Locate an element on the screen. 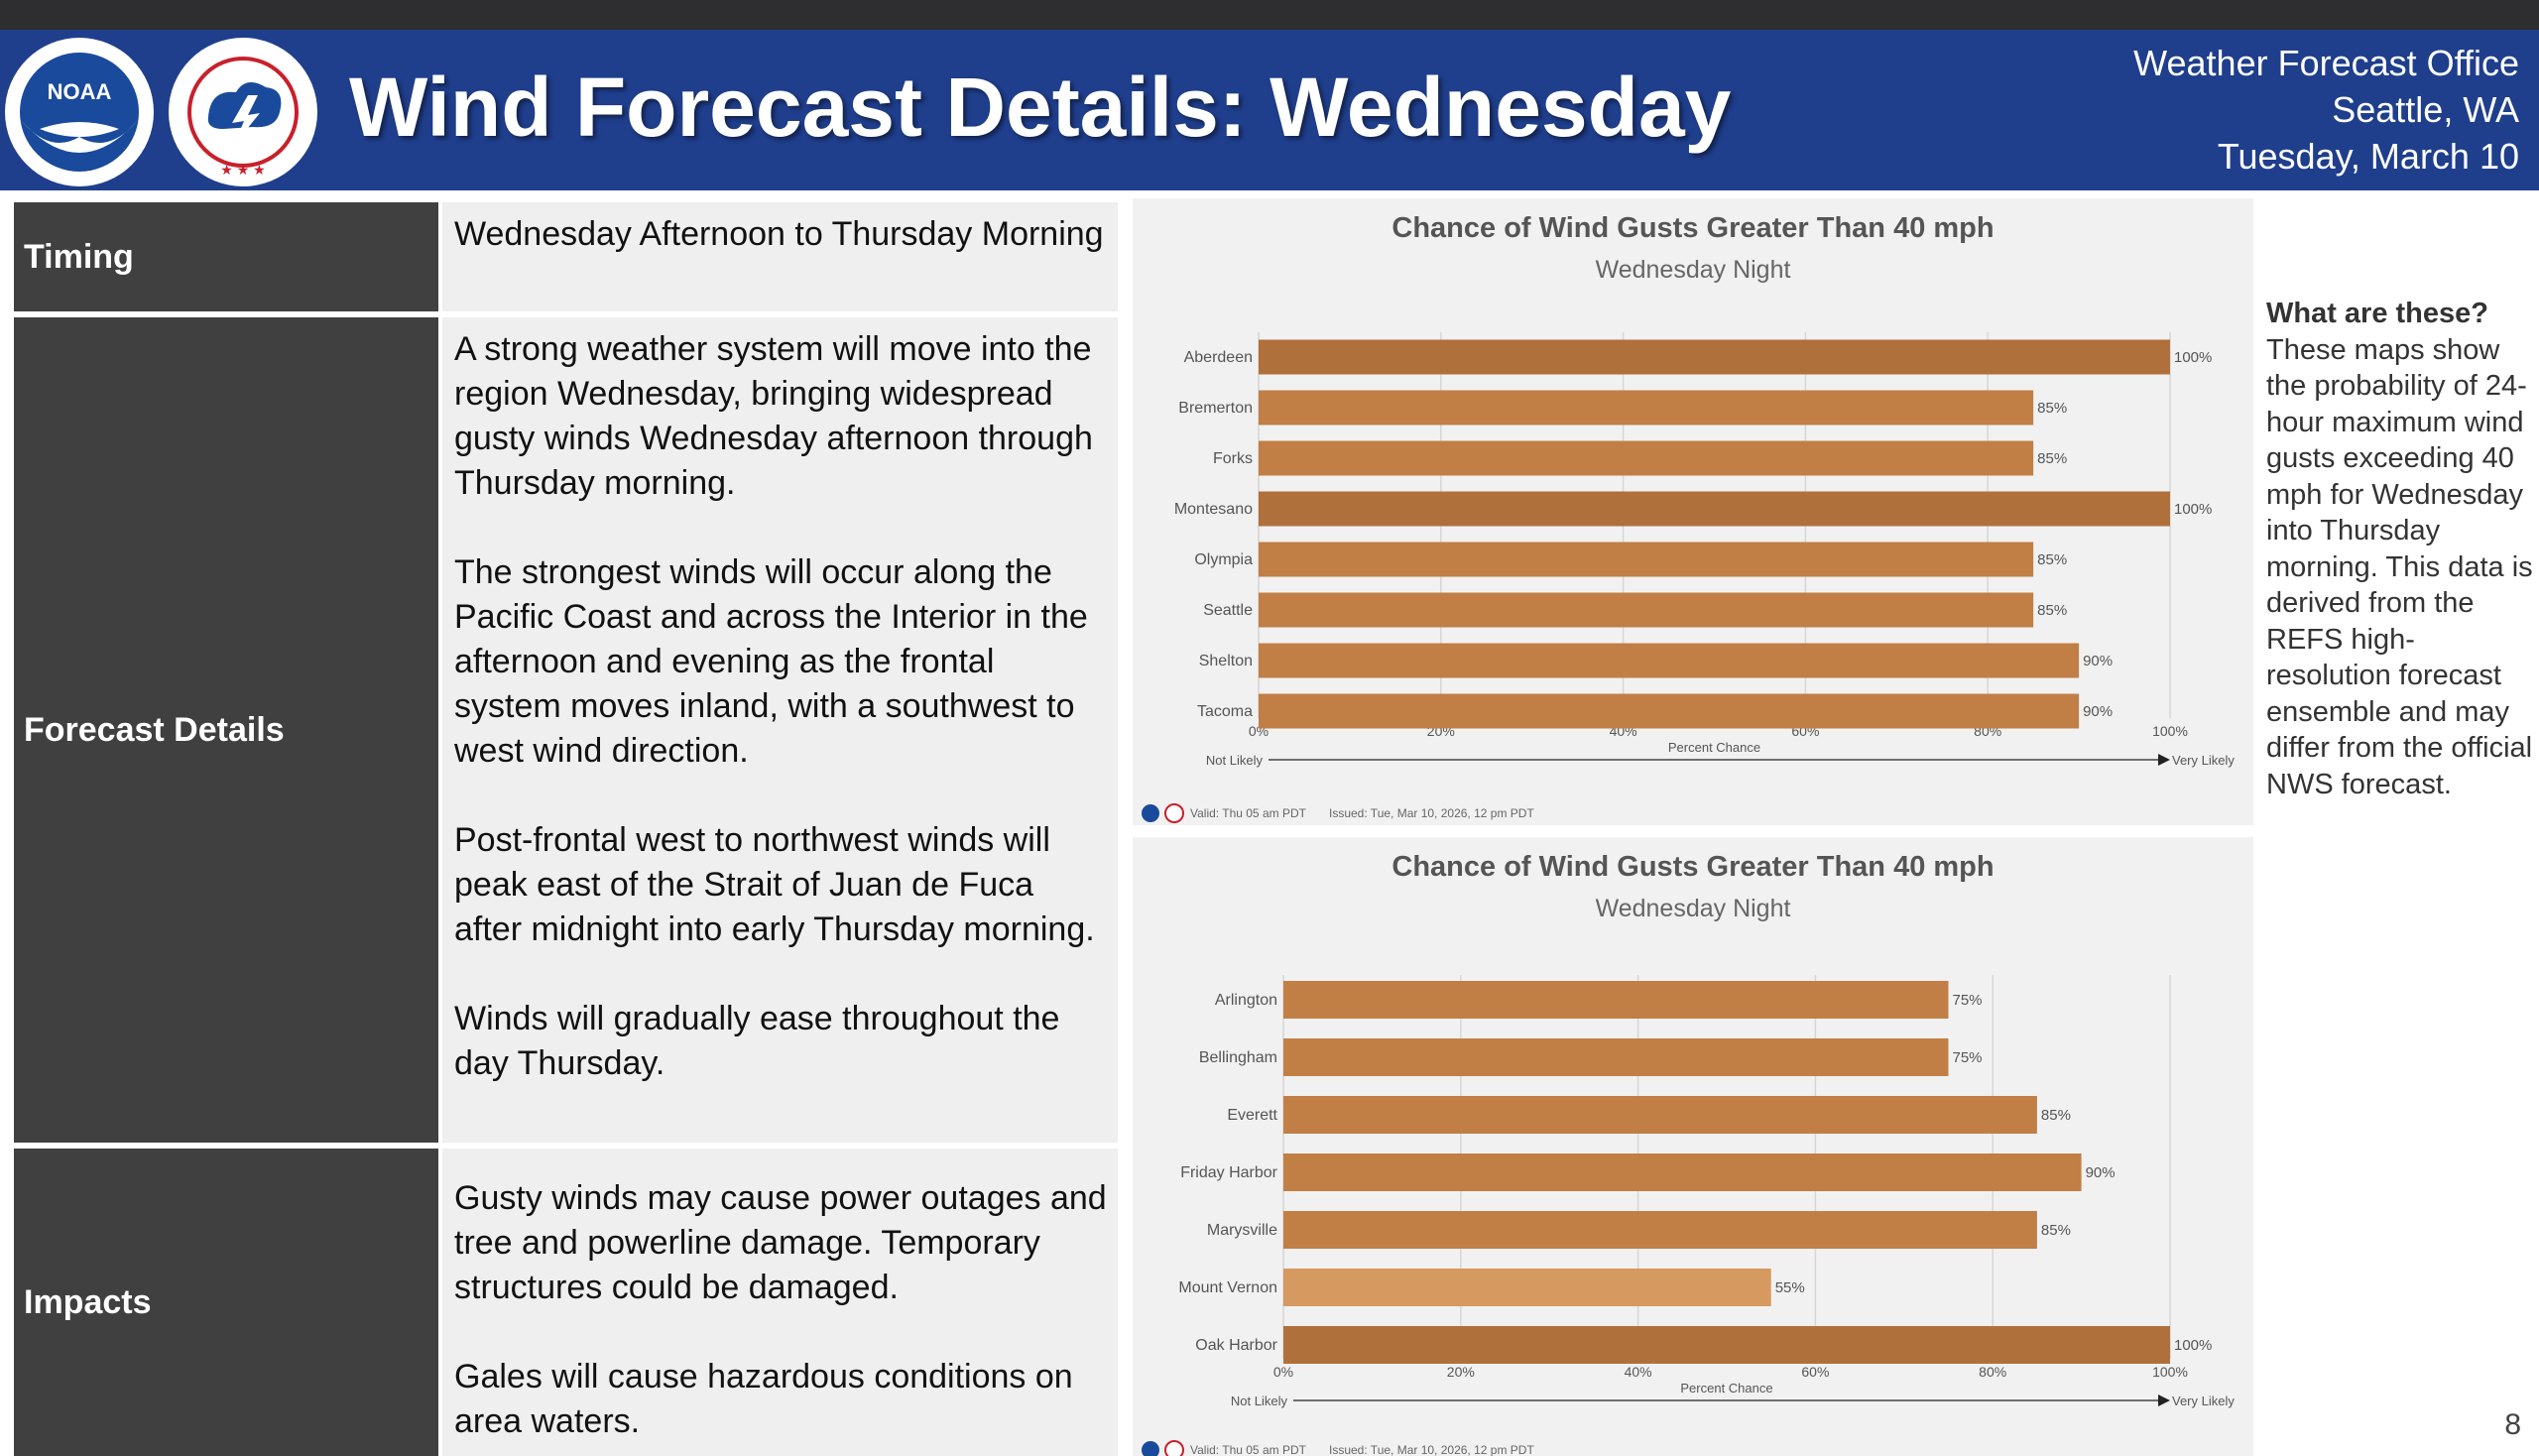  category-label: Aberdeen is located at coordinates (1219, 357).